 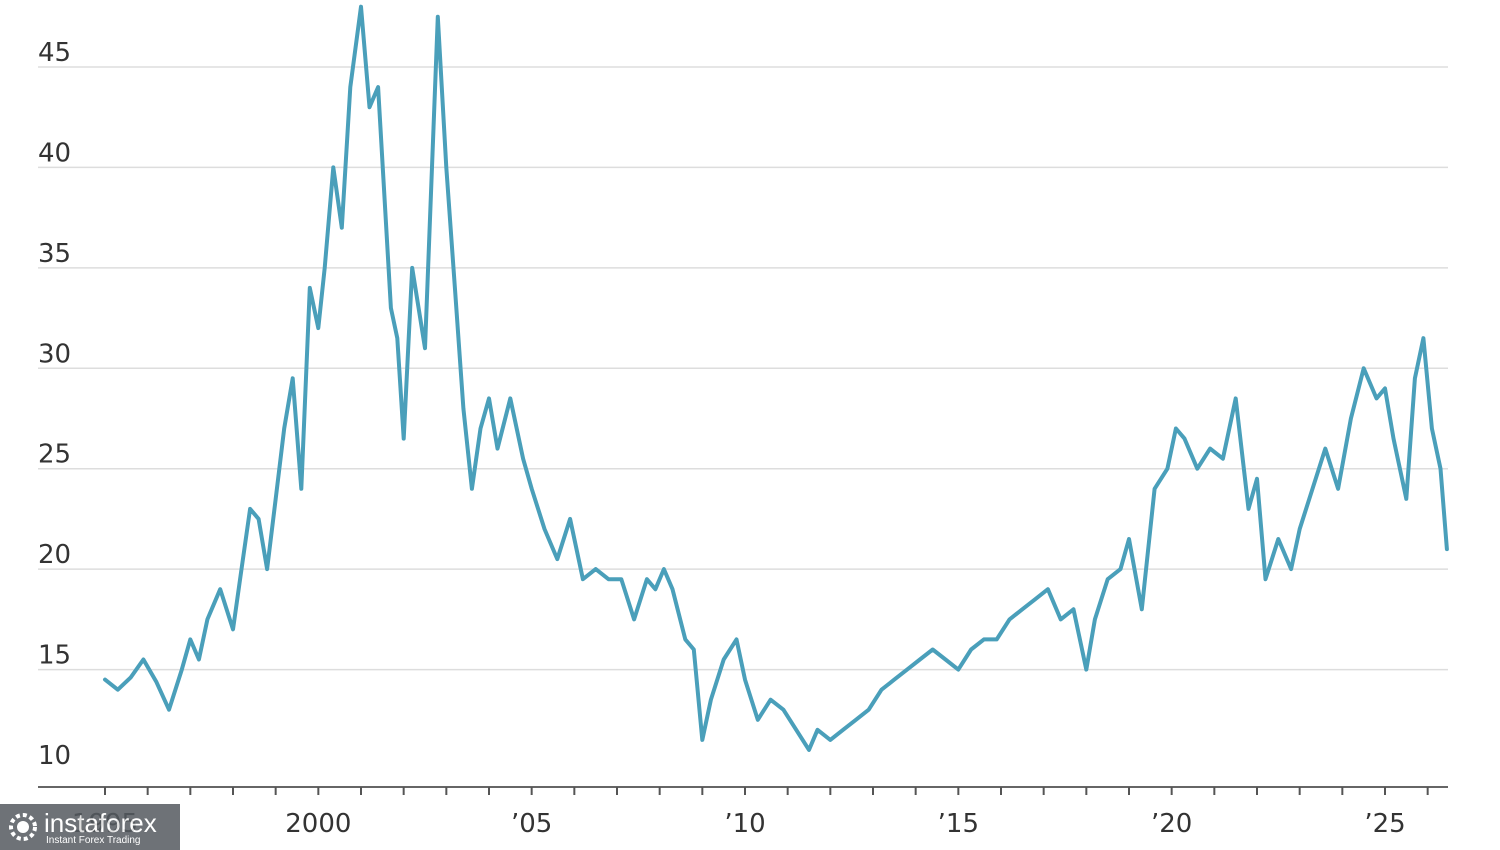 What do you see at coordinates (54, 404) in the screenshot?
I see `y-tick-labels: 10 15 20 25 30 35 40 45` at bounding box center [54, 404].